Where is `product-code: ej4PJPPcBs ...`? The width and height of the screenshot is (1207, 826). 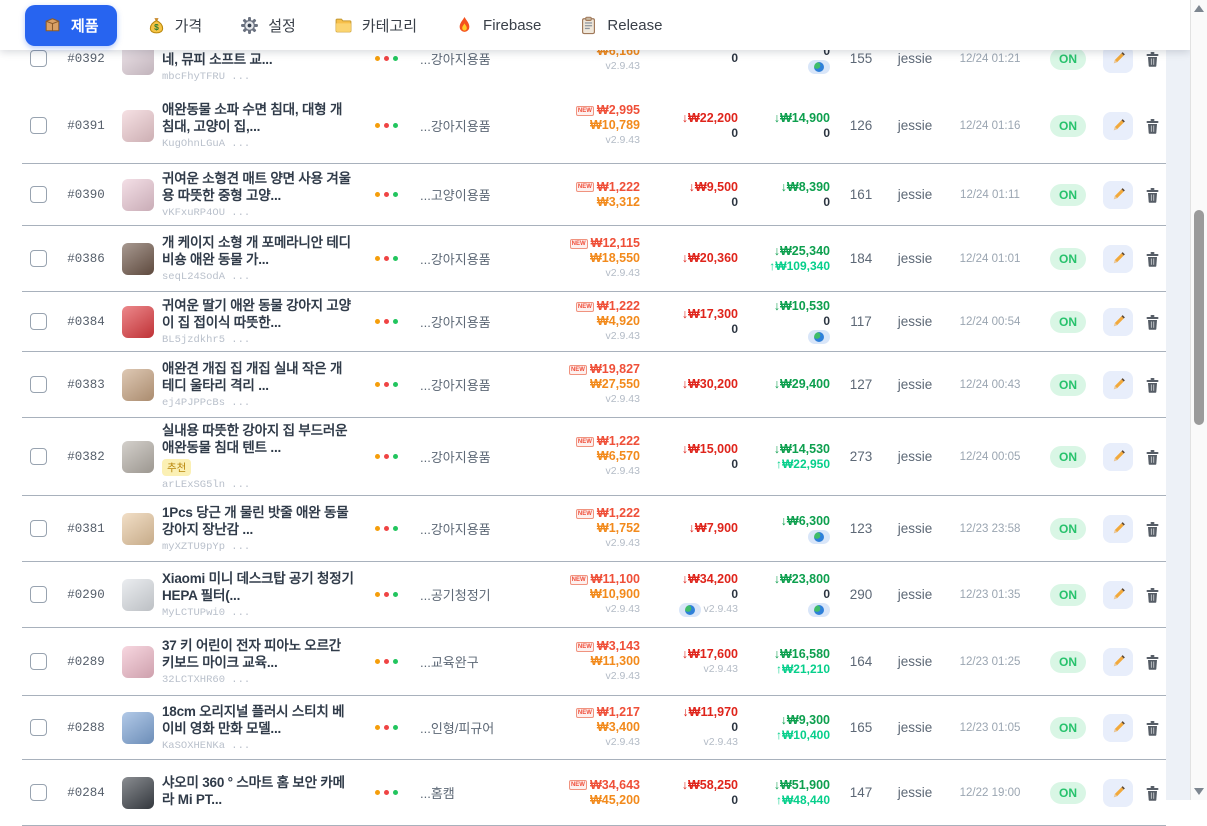 product-code: ej4PJPPcBs ... is located at coordinates (206, 403).